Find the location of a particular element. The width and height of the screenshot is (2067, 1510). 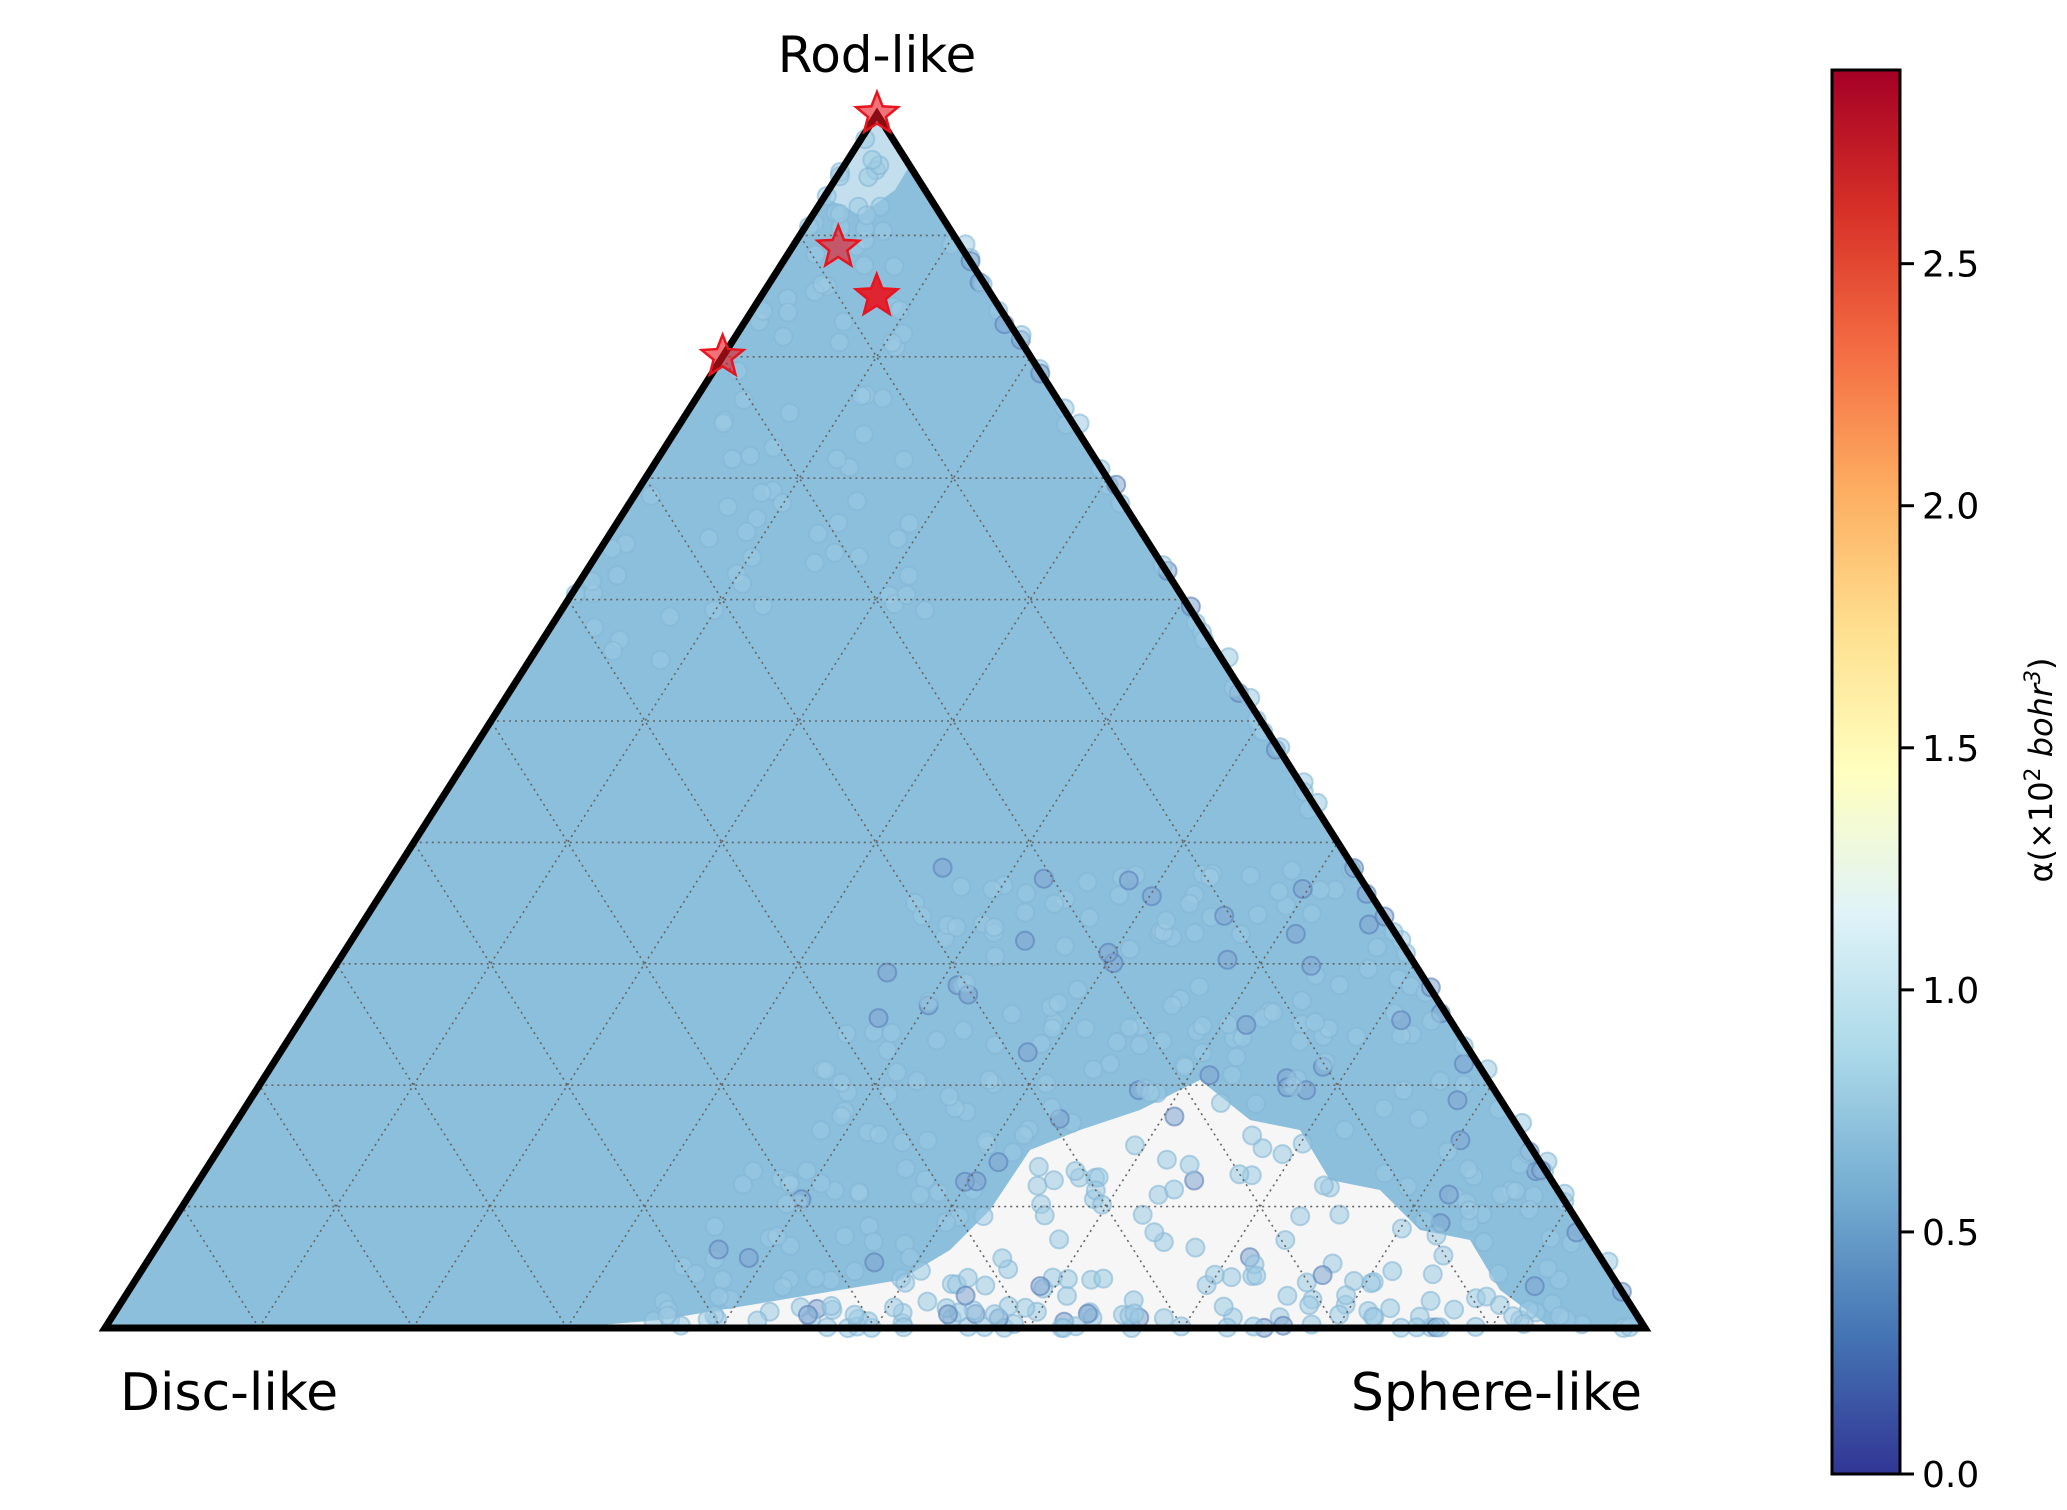

vertex-label-left: Disc-like is located at coordinates (229, 1393).